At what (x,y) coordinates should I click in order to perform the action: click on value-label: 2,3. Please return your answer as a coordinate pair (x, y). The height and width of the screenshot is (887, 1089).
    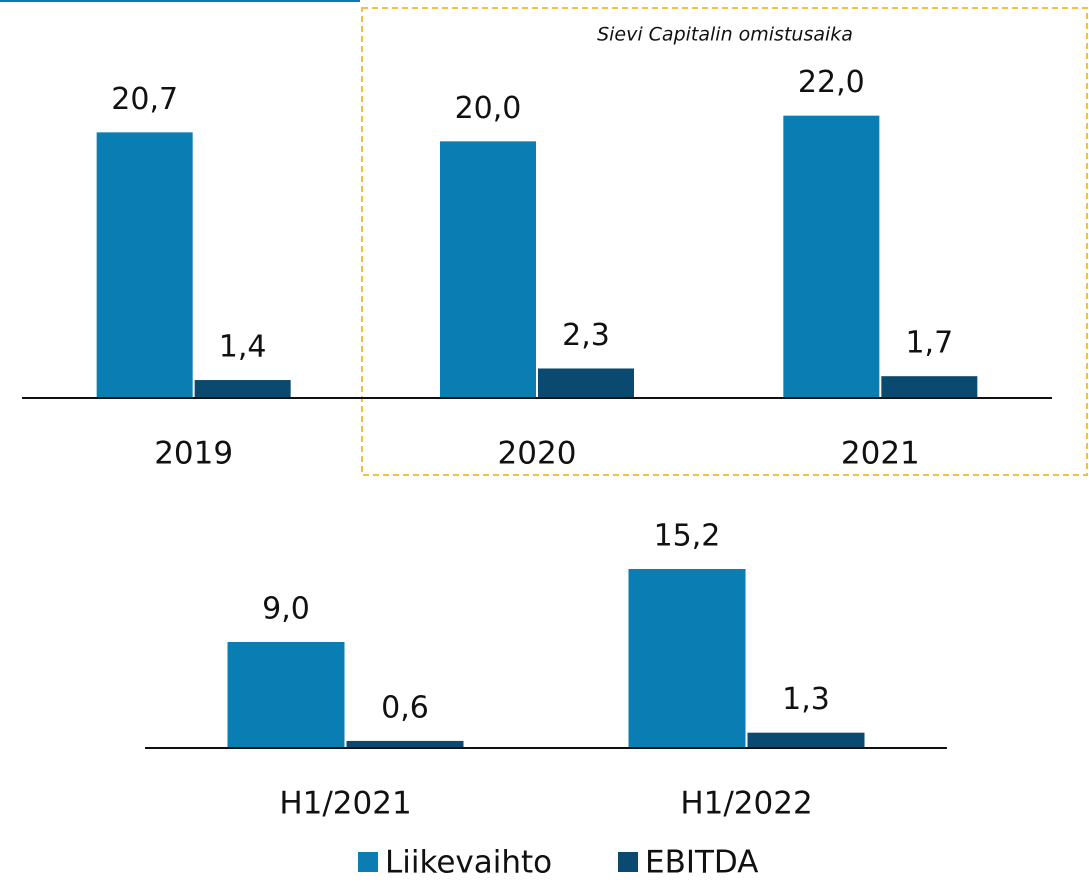
    Looking at the image, I should click on (586, 335).